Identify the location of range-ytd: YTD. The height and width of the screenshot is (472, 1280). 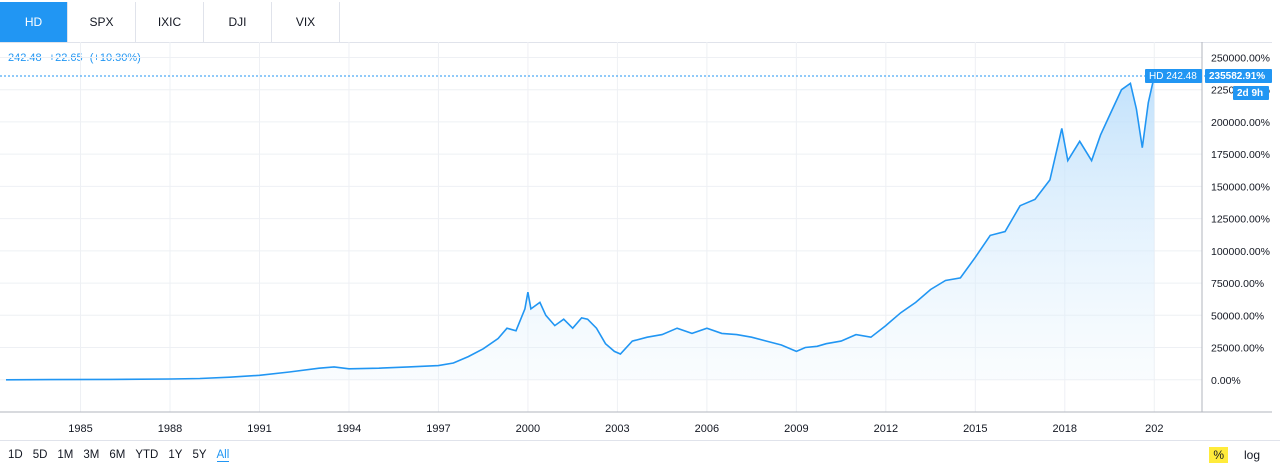
(147, 455).